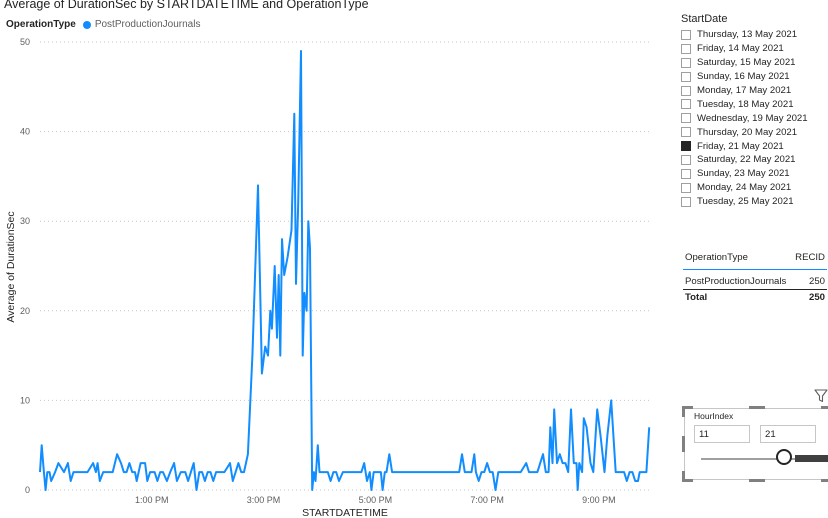 The height and width of the screenshot is (518, 828). Describe the element at coordinates (25, 132) in the screenshot. I see `y-tick-label: 40` at that location.